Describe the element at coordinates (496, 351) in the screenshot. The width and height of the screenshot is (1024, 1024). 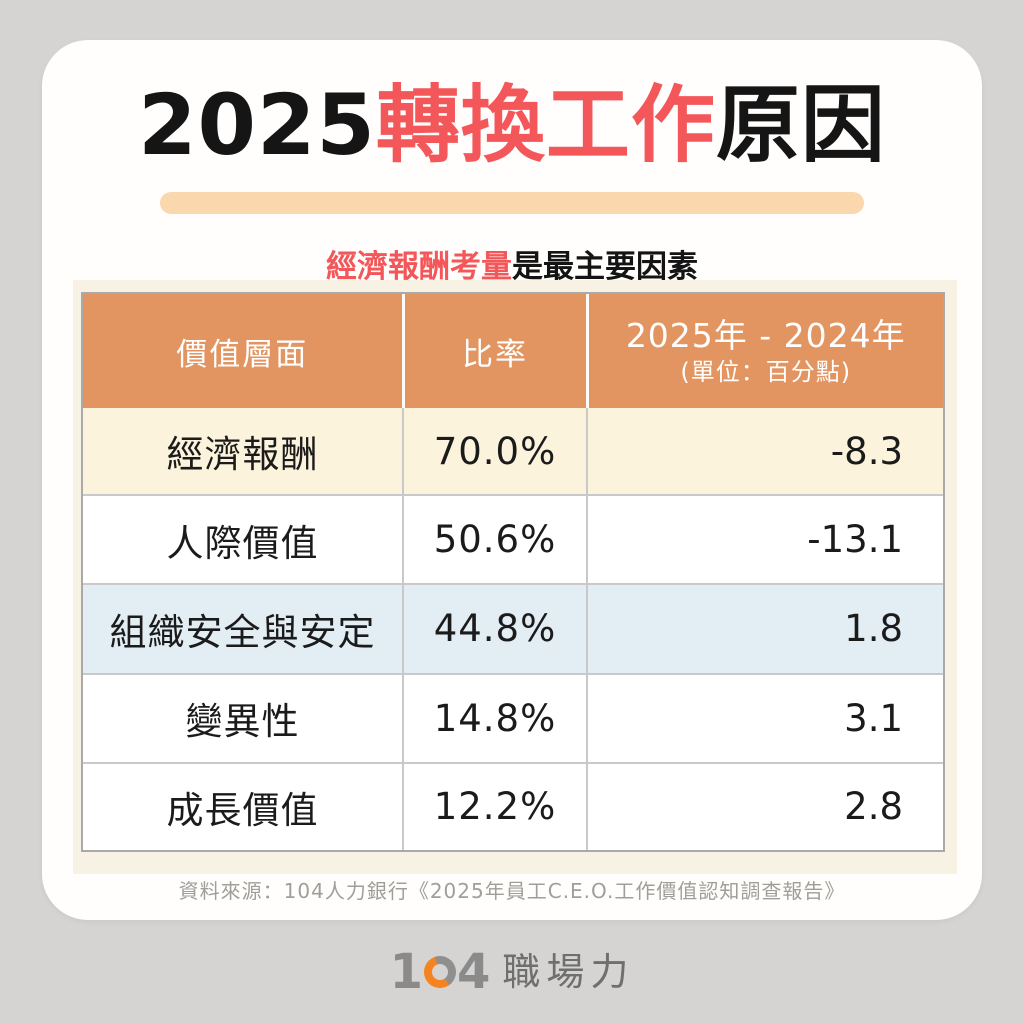
I see `header-rate: 比率` at that location.